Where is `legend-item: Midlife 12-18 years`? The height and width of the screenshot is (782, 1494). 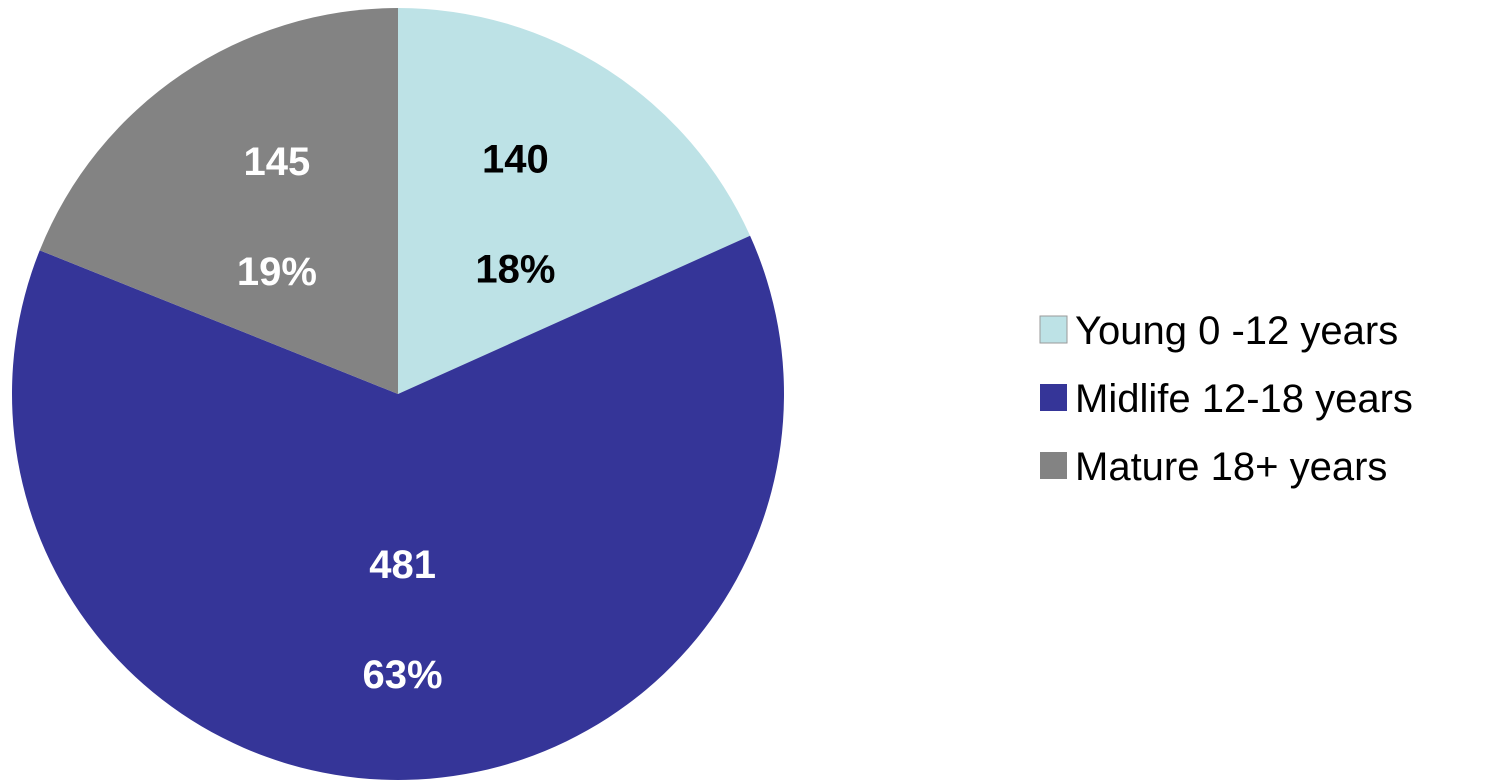 legend-item: Midlife 12-18 years is located at coordinates (1226, 399).